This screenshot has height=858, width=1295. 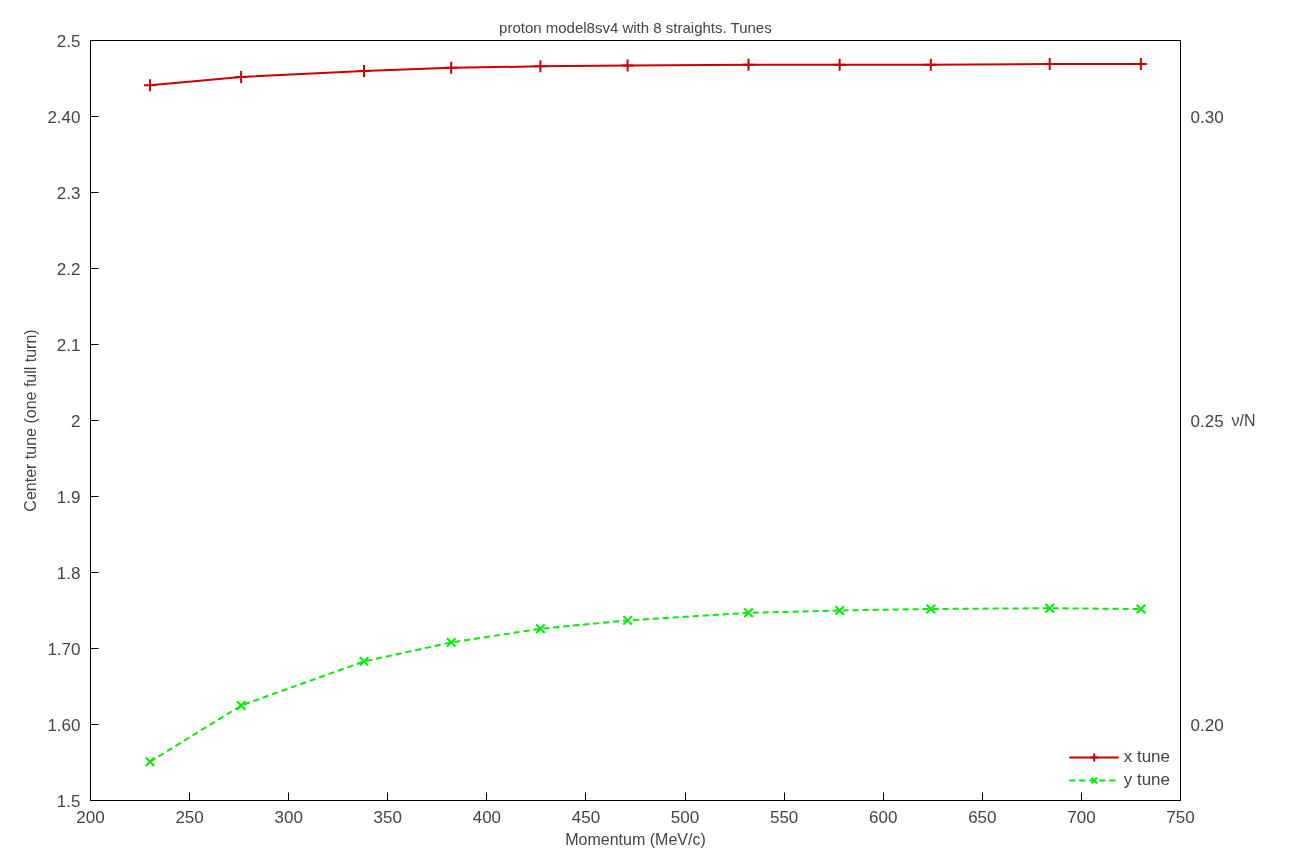 I want to click on y-tick-label: 2.1, so click(x=68, y=345).